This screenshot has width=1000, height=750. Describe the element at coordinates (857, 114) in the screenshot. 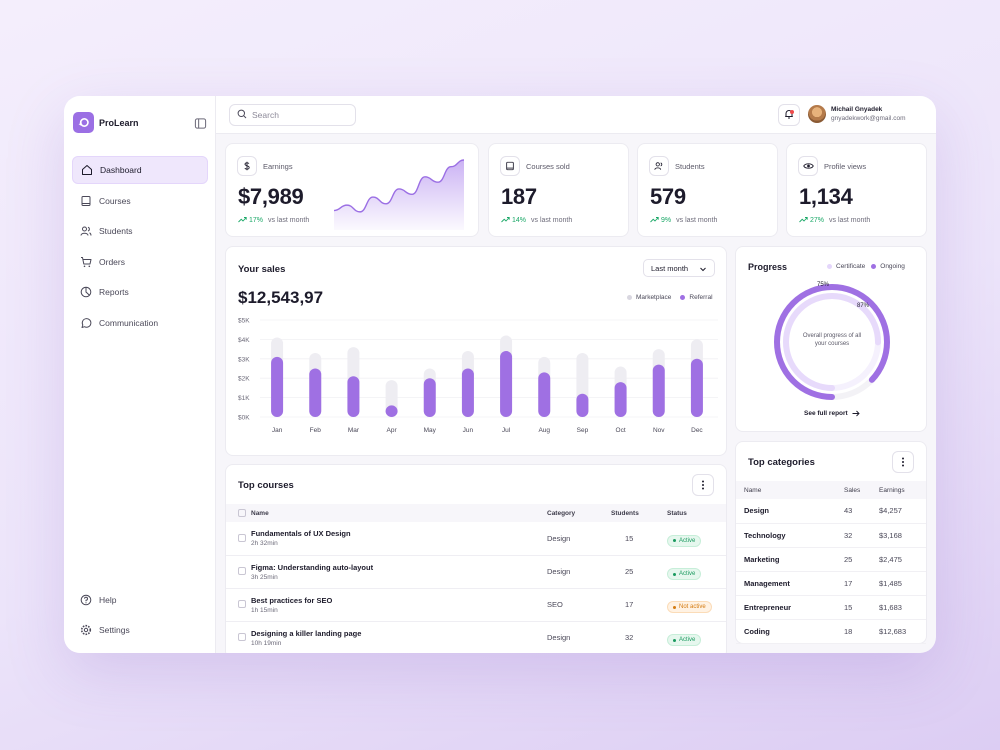

I see `user-menu: Michail Gnyadek gnyadekwork@gmail.com` at that location.